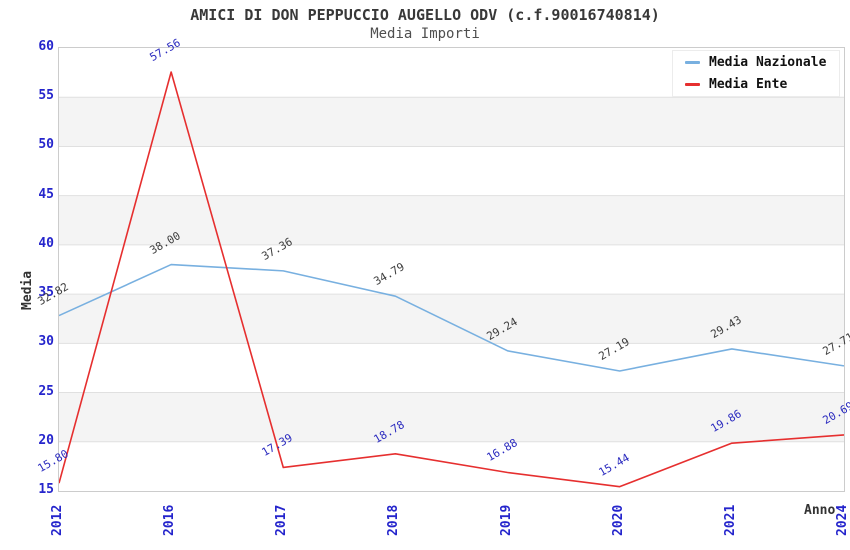 The height and width of the screenshot is (550, 850). Describe the element at coordinates (57, 520) in the screenshot. I see `x-tick-label: 2012` at that location.